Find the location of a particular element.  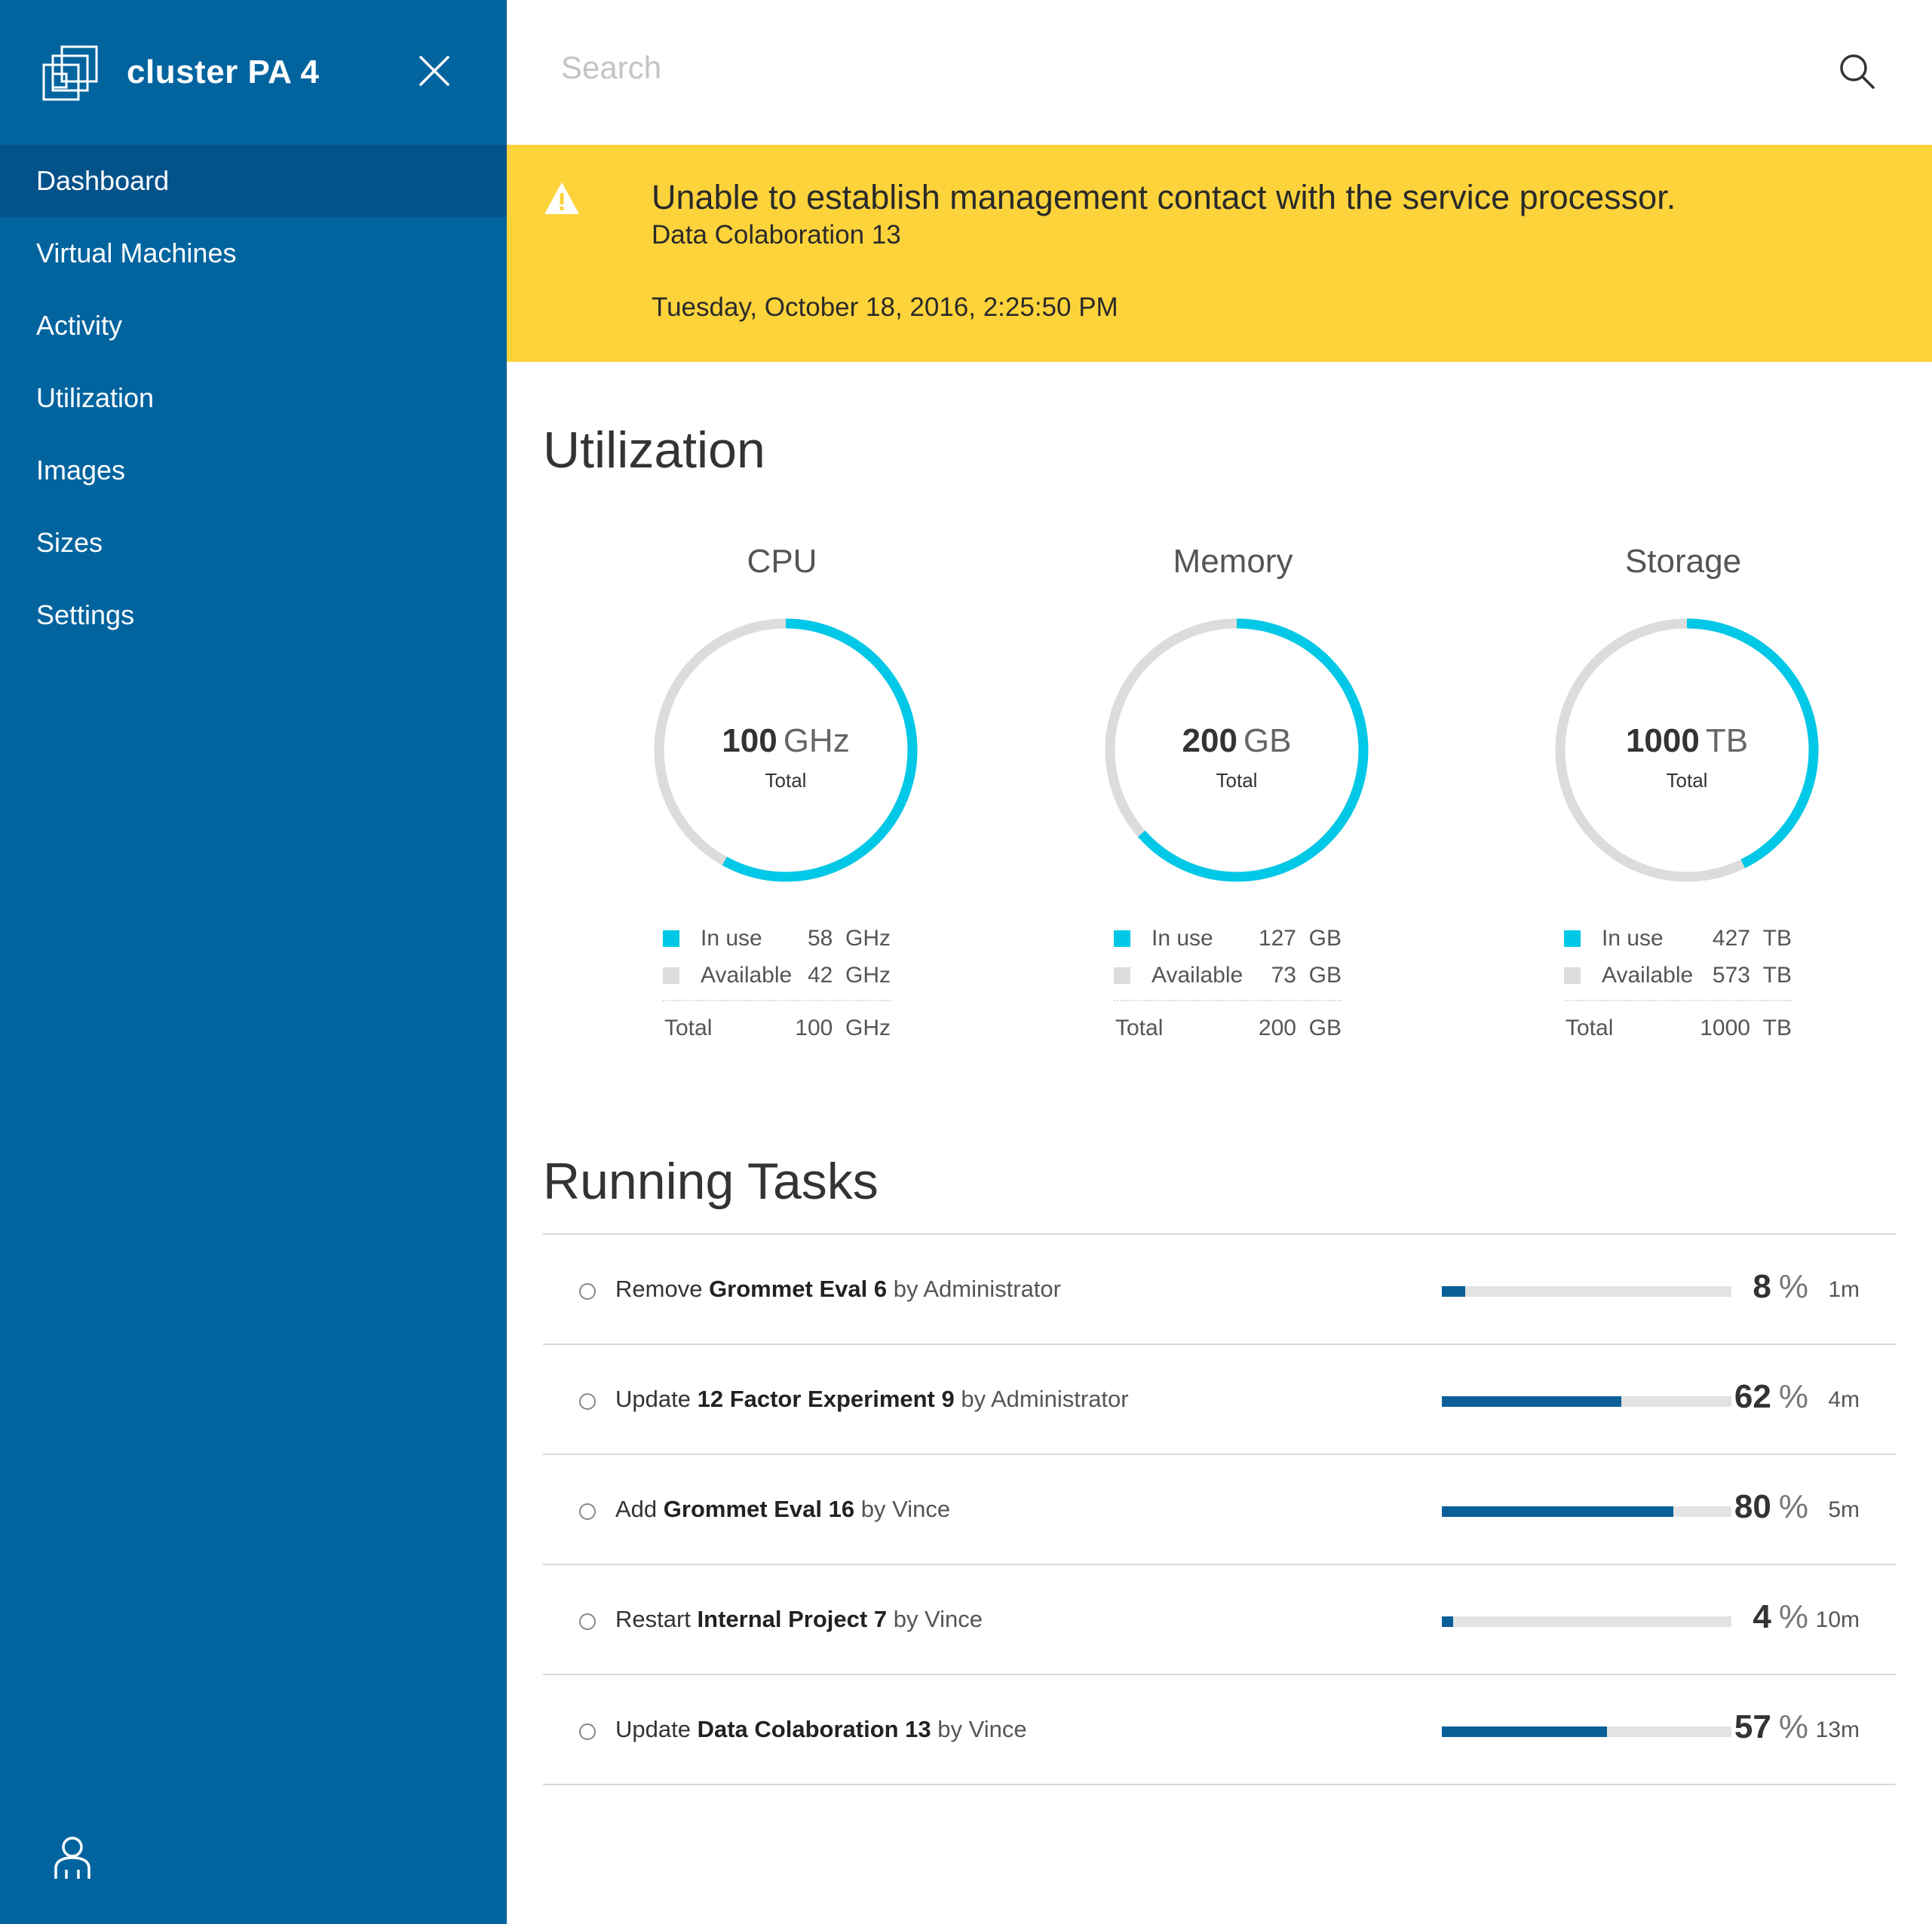

legend-value: 58 GHz is located at coordinates (849, 938).